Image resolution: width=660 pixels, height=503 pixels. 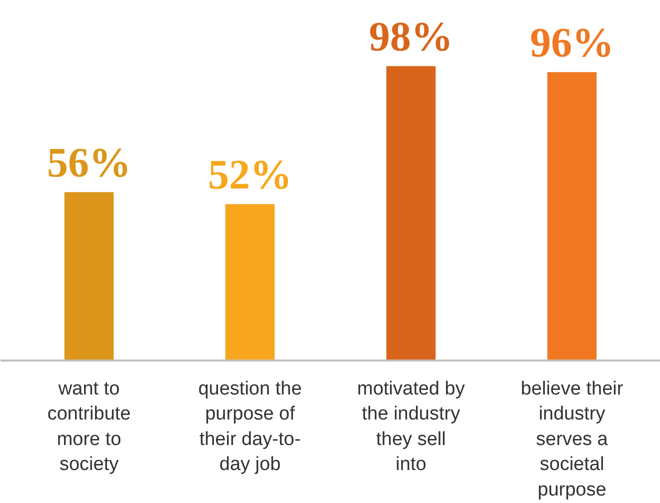 What do you see at coordinates (572, 43) in the screenshot?
I see `data-label: 96%` at bounding box center [572, 43].